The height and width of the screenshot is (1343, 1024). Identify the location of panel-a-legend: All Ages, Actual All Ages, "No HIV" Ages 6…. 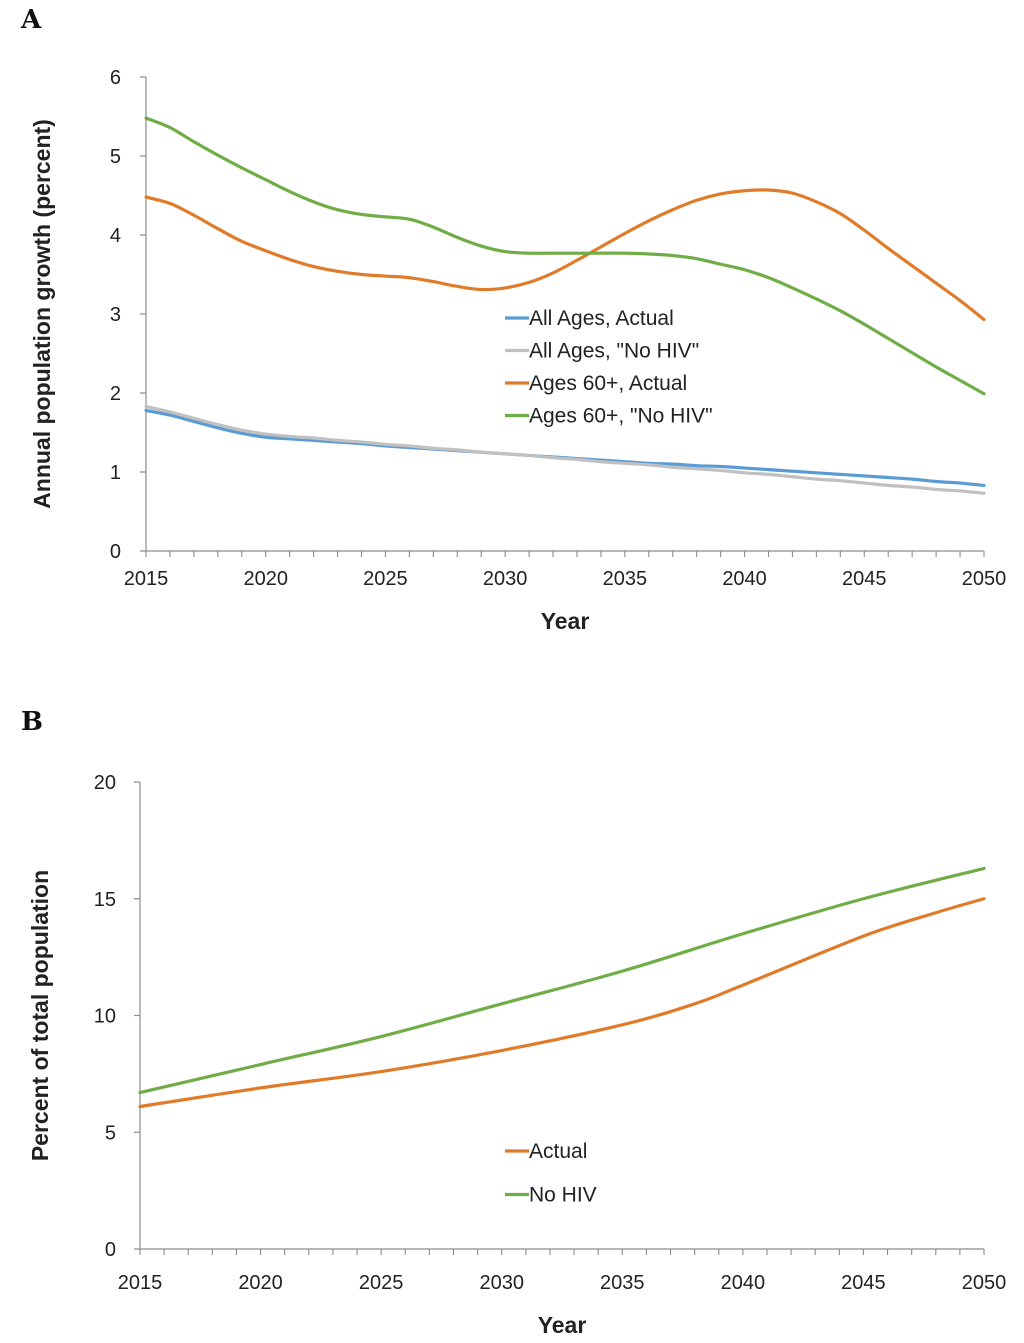
(609, 367).